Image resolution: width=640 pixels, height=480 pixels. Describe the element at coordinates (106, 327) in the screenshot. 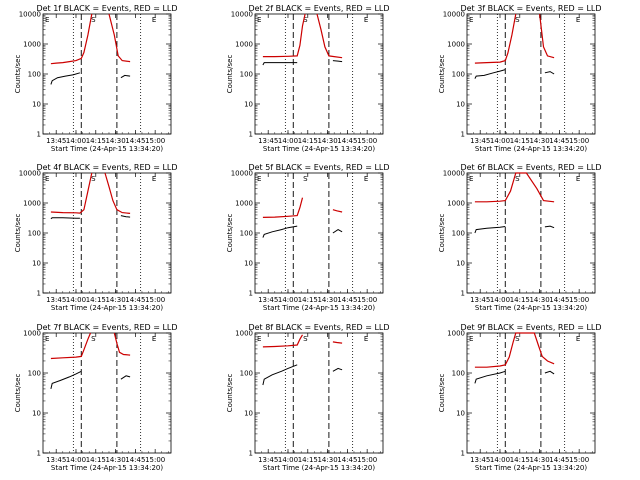

I see `panel-title: Det 7f BLACK = Events, RED = LLD` at that location.